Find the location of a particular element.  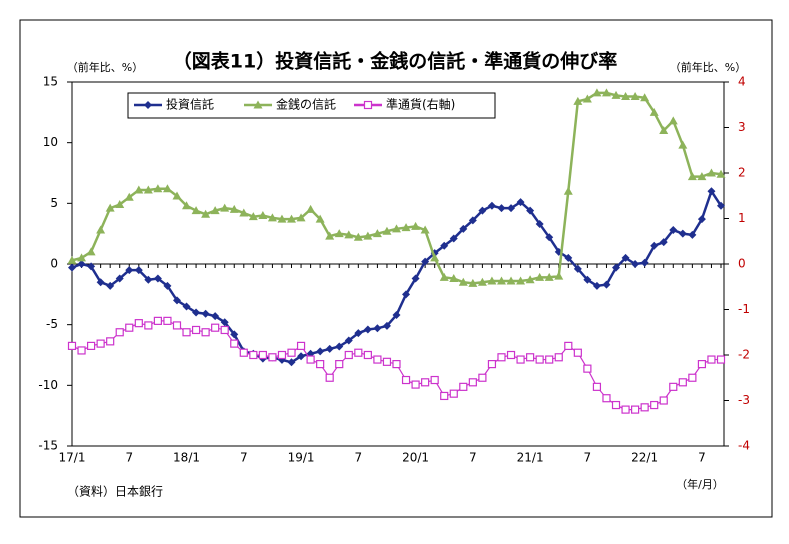

y2-tick-label: 4 is located at coordinates (742, 82).